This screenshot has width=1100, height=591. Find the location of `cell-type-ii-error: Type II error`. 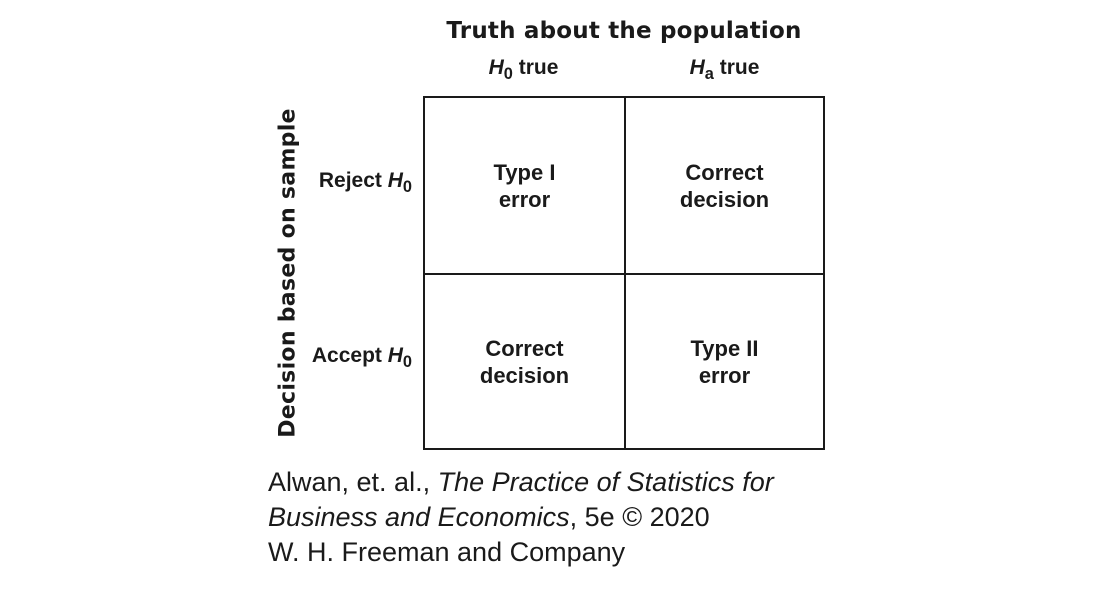

cell-type-ii-error: Type II error is located at coordinates (723, 360).